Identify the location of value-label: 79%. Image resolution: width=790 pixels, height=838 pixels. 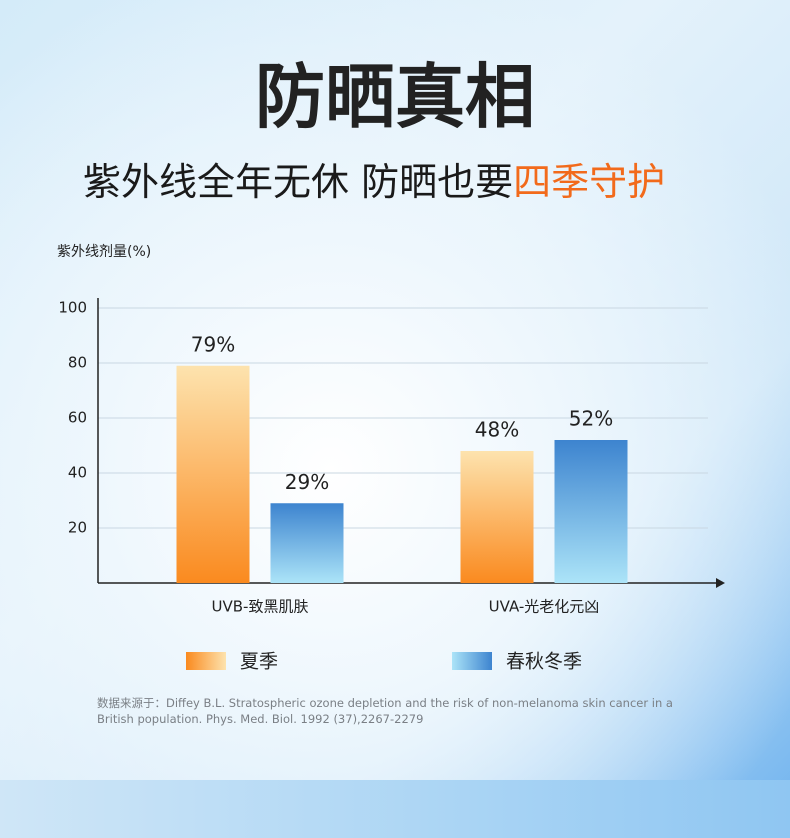
(213, 344).